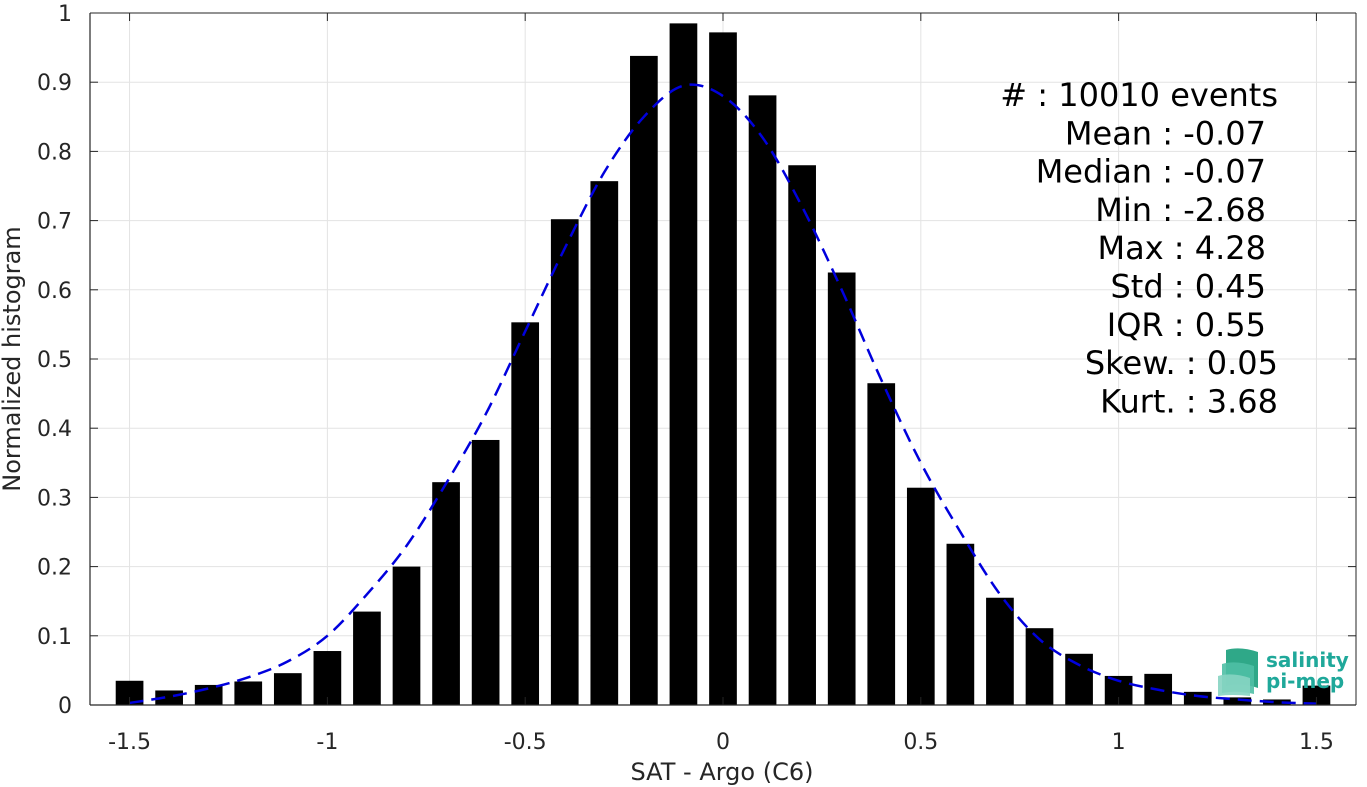 Image resolution: width=1367 pixels, height=787 pixels. Describe the element at coordinates (1180, 210) in the screenshot. I see `stat-line: Min : -2.68` at that location.